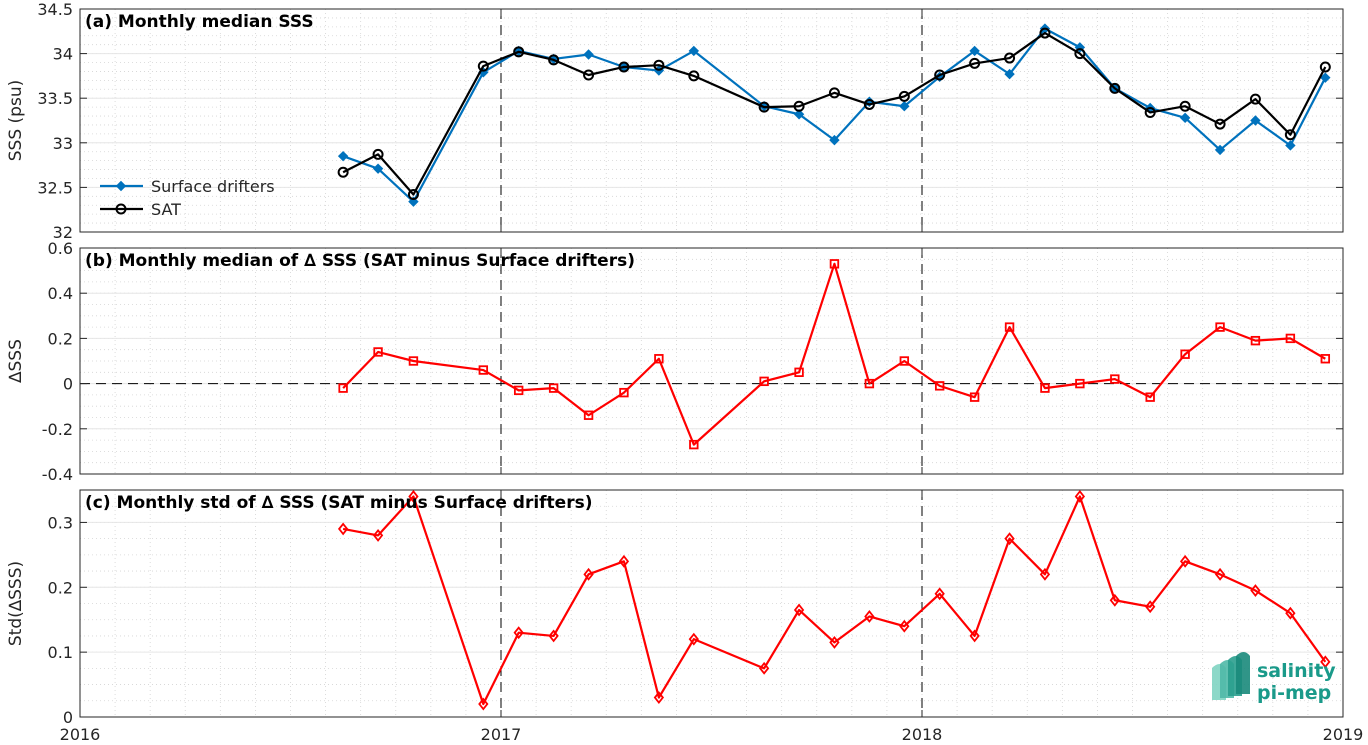 Image resolution: width=1368 pixels, height=745 pixels. I want to click on y-tick-label: 32.5, so click(55, 187).